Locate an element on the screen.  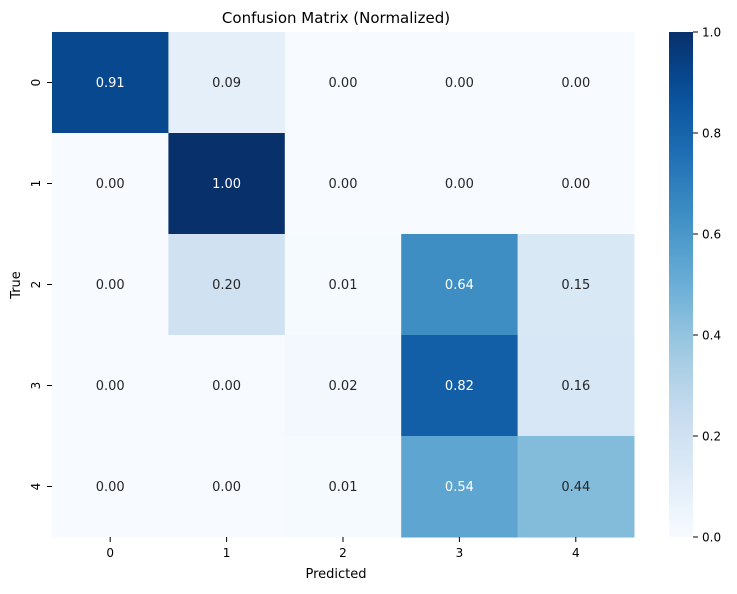
heatmap-cell-r2-c2 is located at coordinates (343, 285).